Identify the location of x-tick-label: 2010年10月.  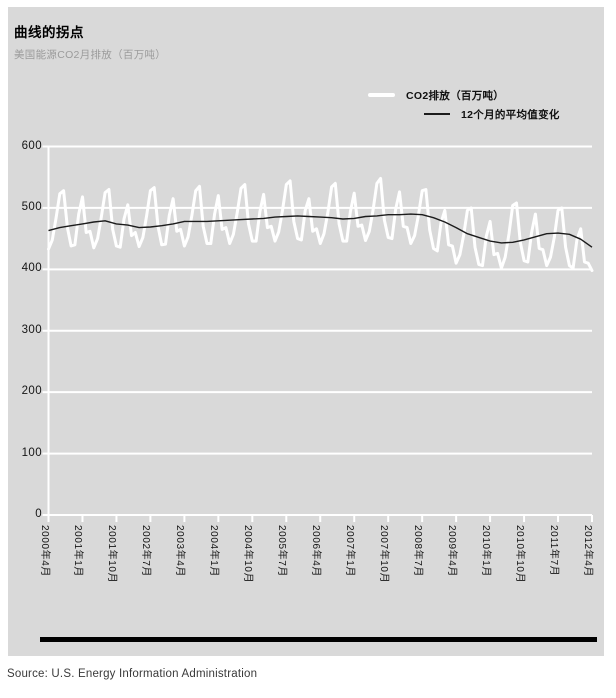
(520, 554).